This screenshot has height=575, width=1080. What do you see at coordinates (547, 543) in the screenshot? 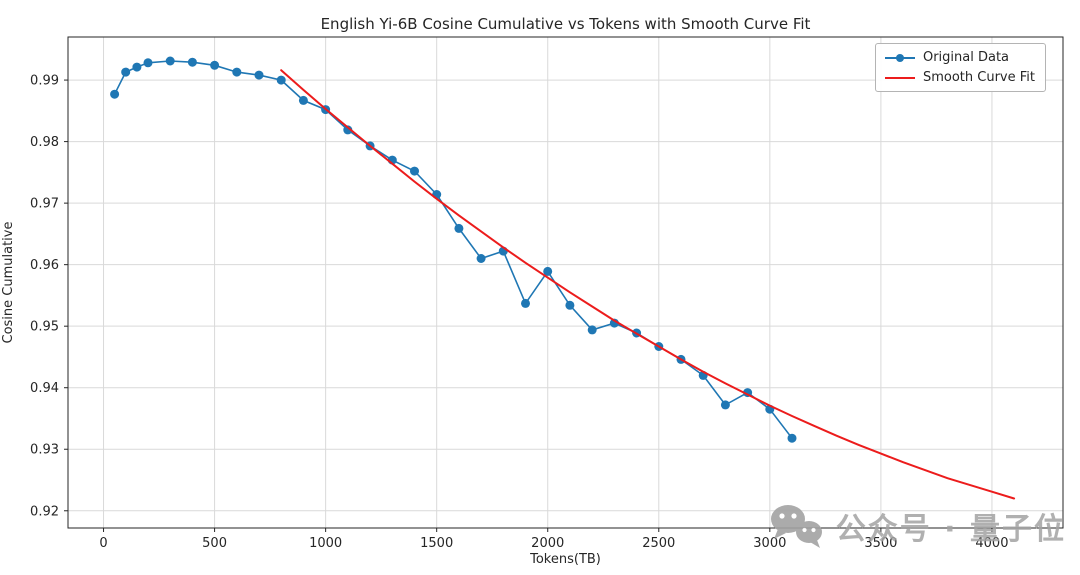
I see `x-tick-label: 2000` at bounding box center [547, 543].